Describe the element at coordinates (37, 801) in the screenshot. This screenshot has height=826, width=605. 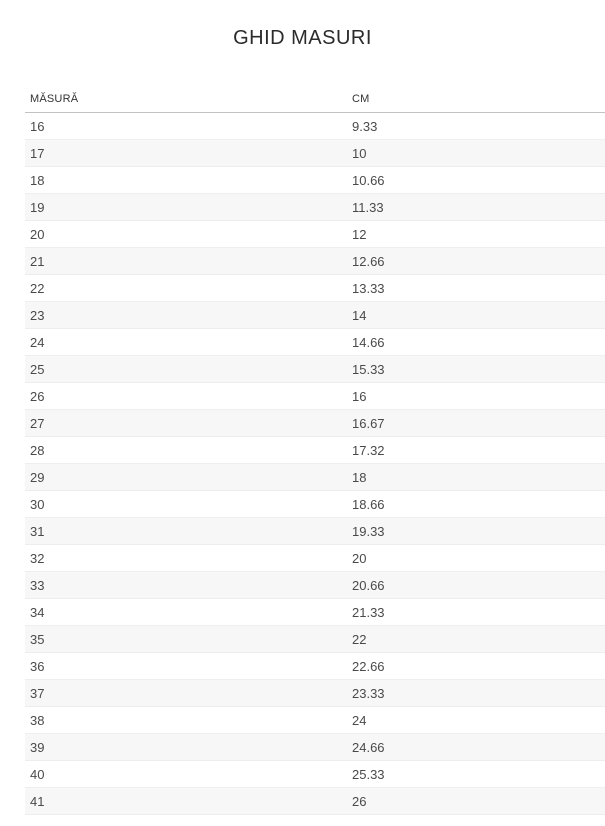
I see `cell-size: 41` at that location.